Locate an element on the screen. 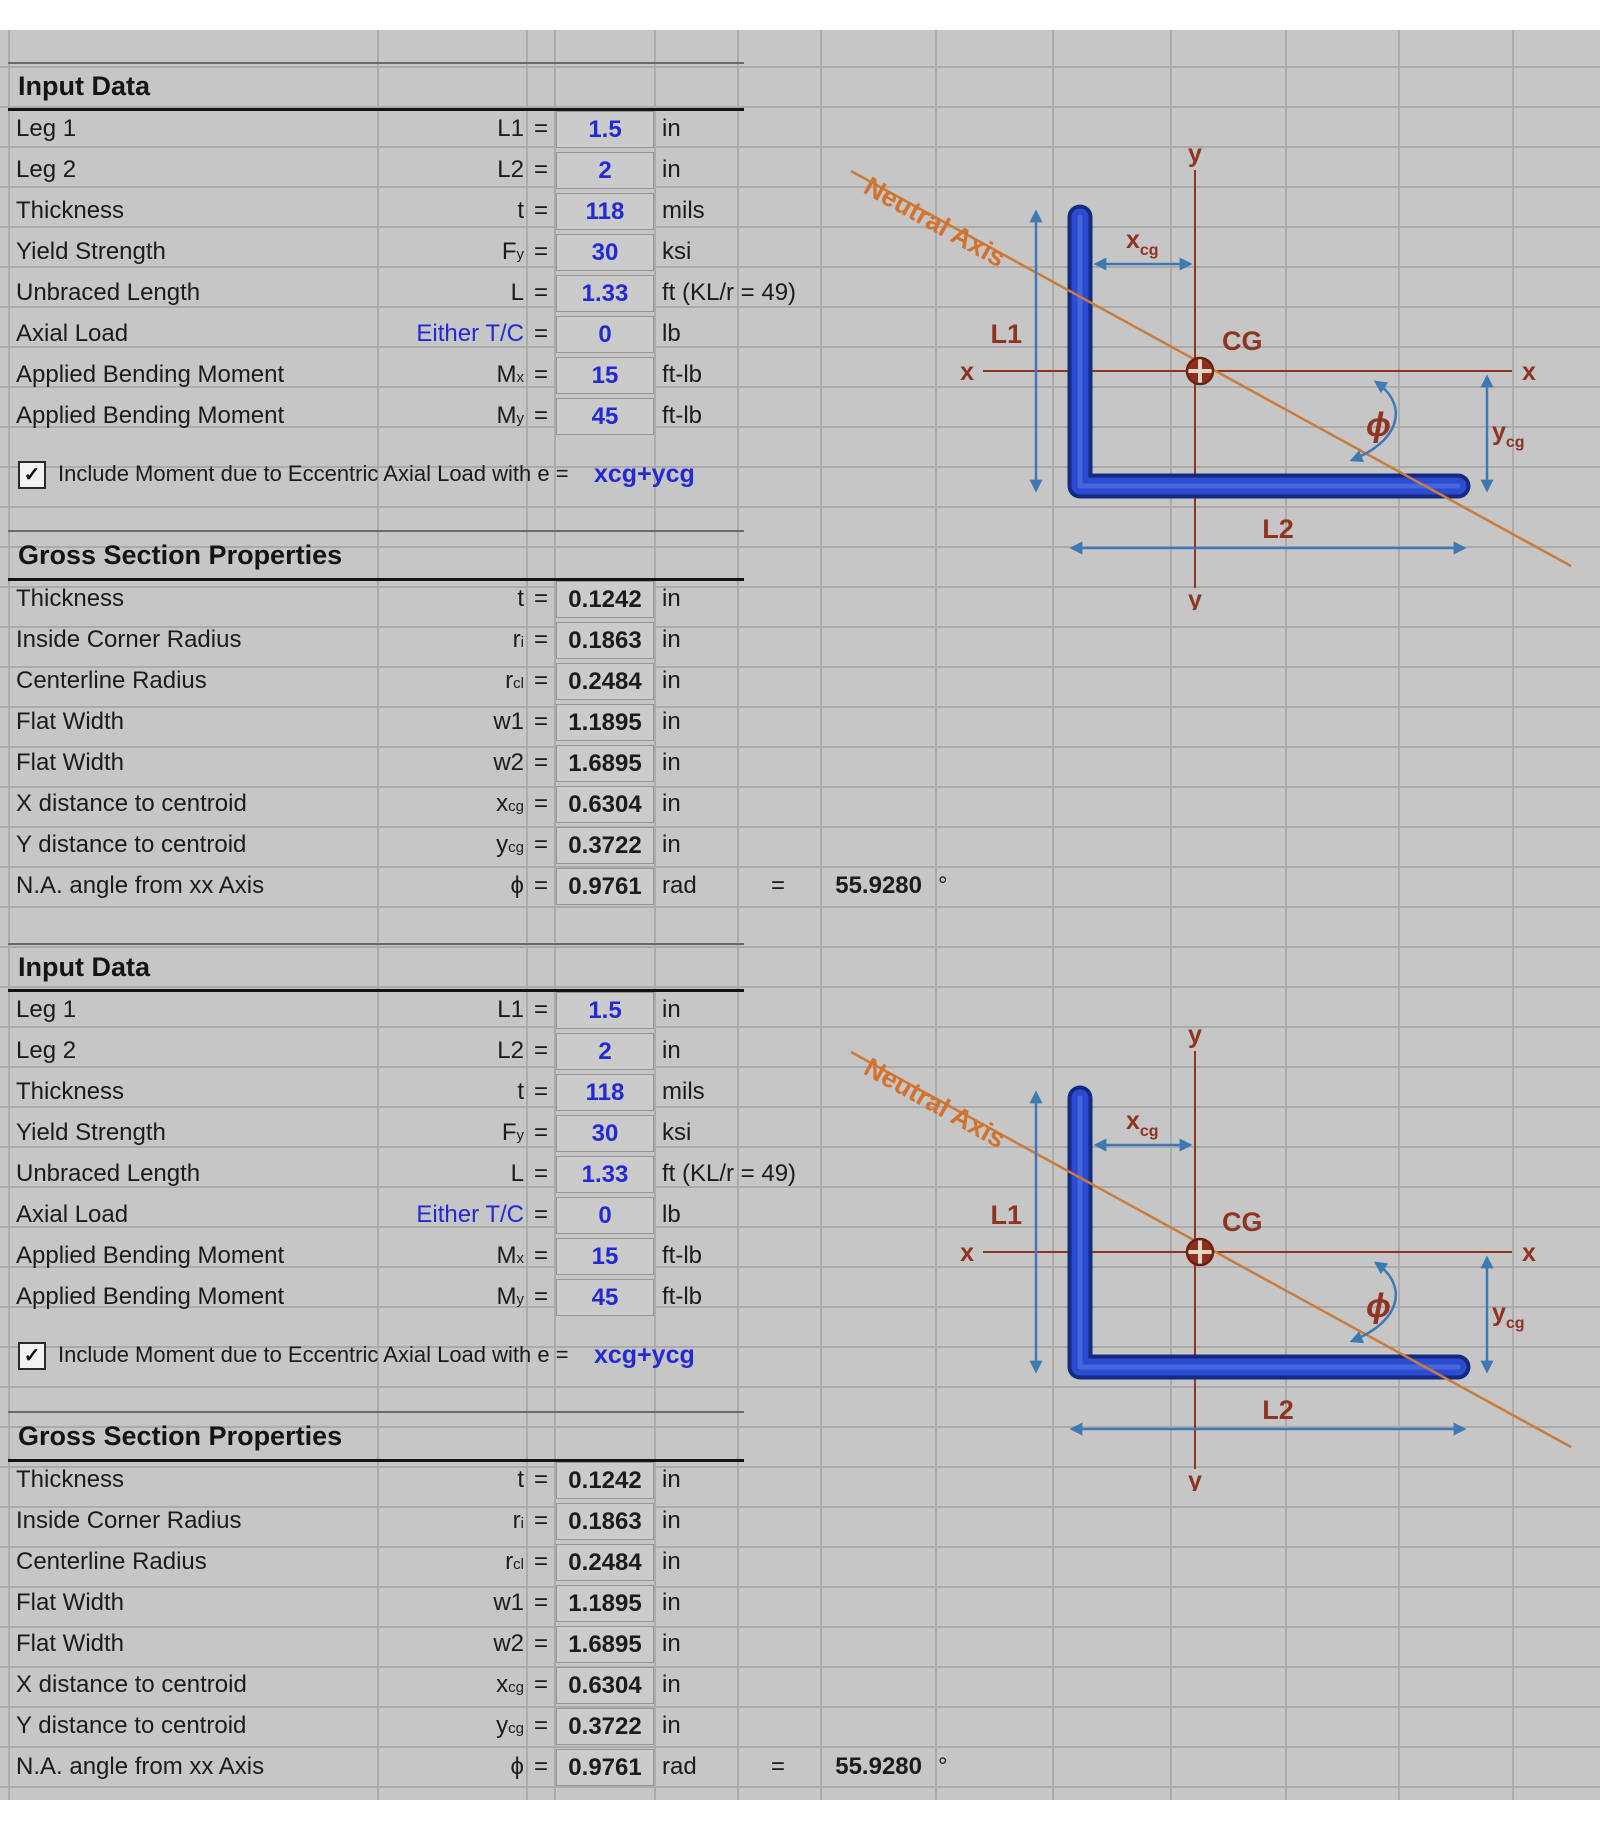 The height and width of the screenshot is (1824, 1600). degree-unit: ° is located at coordinates (943, 885).